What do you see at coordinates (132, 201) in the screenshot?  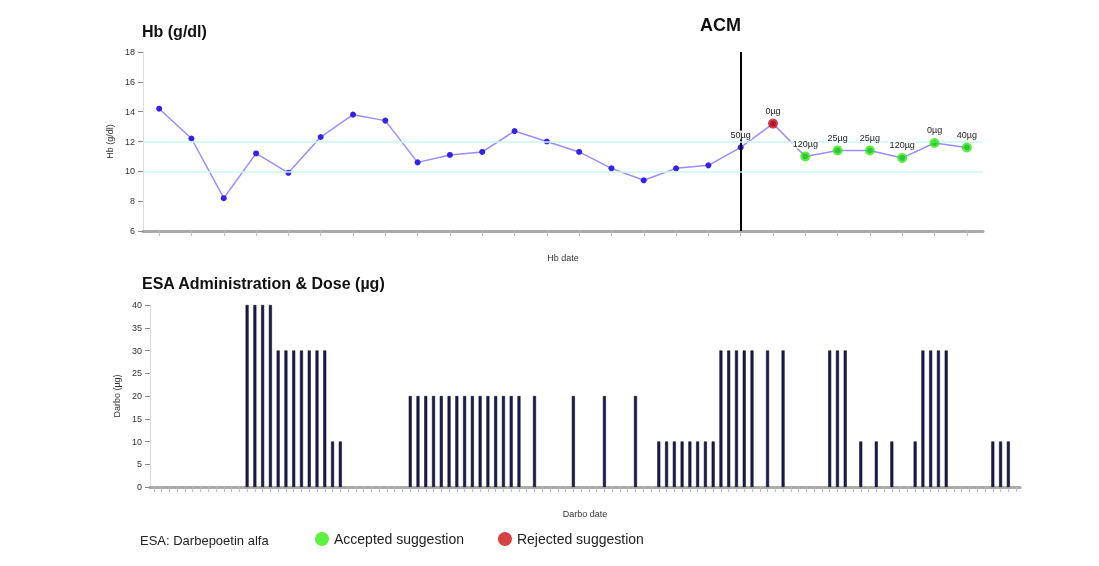 I see `y-tick-label: 8` at bounding box center [132, 201].